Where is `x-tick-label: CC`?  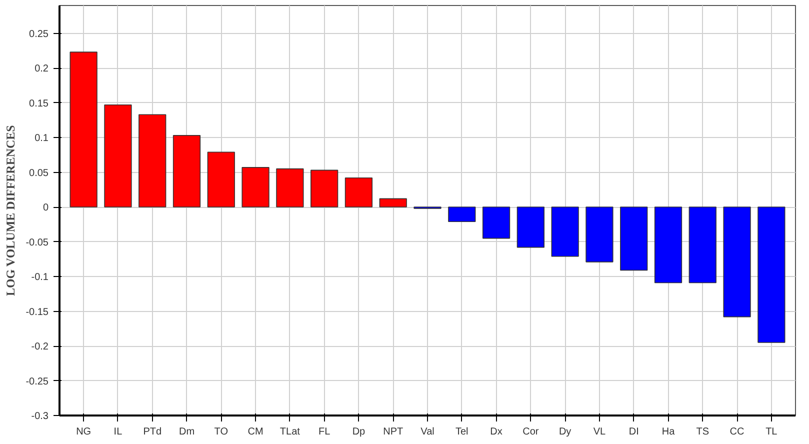
x-tick-label: CC is located at coordinates (737, 432).